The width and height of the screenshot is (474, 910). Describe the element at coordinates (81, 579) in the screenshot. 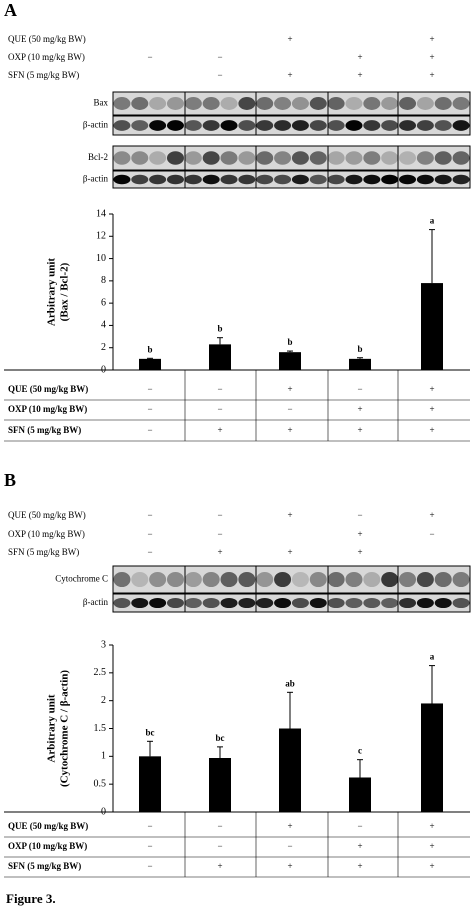

I see `blot-label: Cytochrome C` at that location.